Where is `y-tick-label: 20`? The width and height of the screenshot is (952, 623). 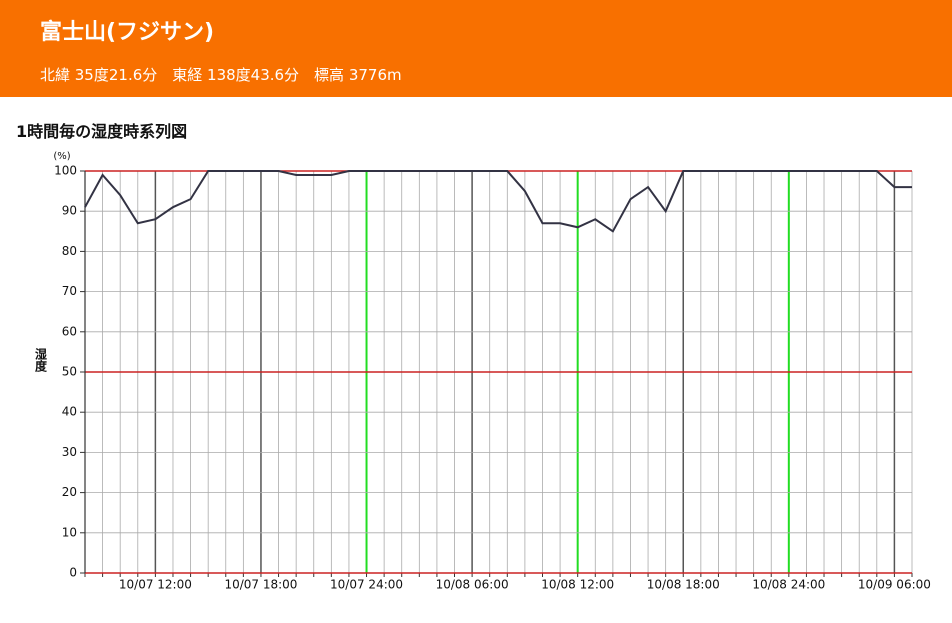
y-tick-label: 20 is located at coordinates (69, 492).